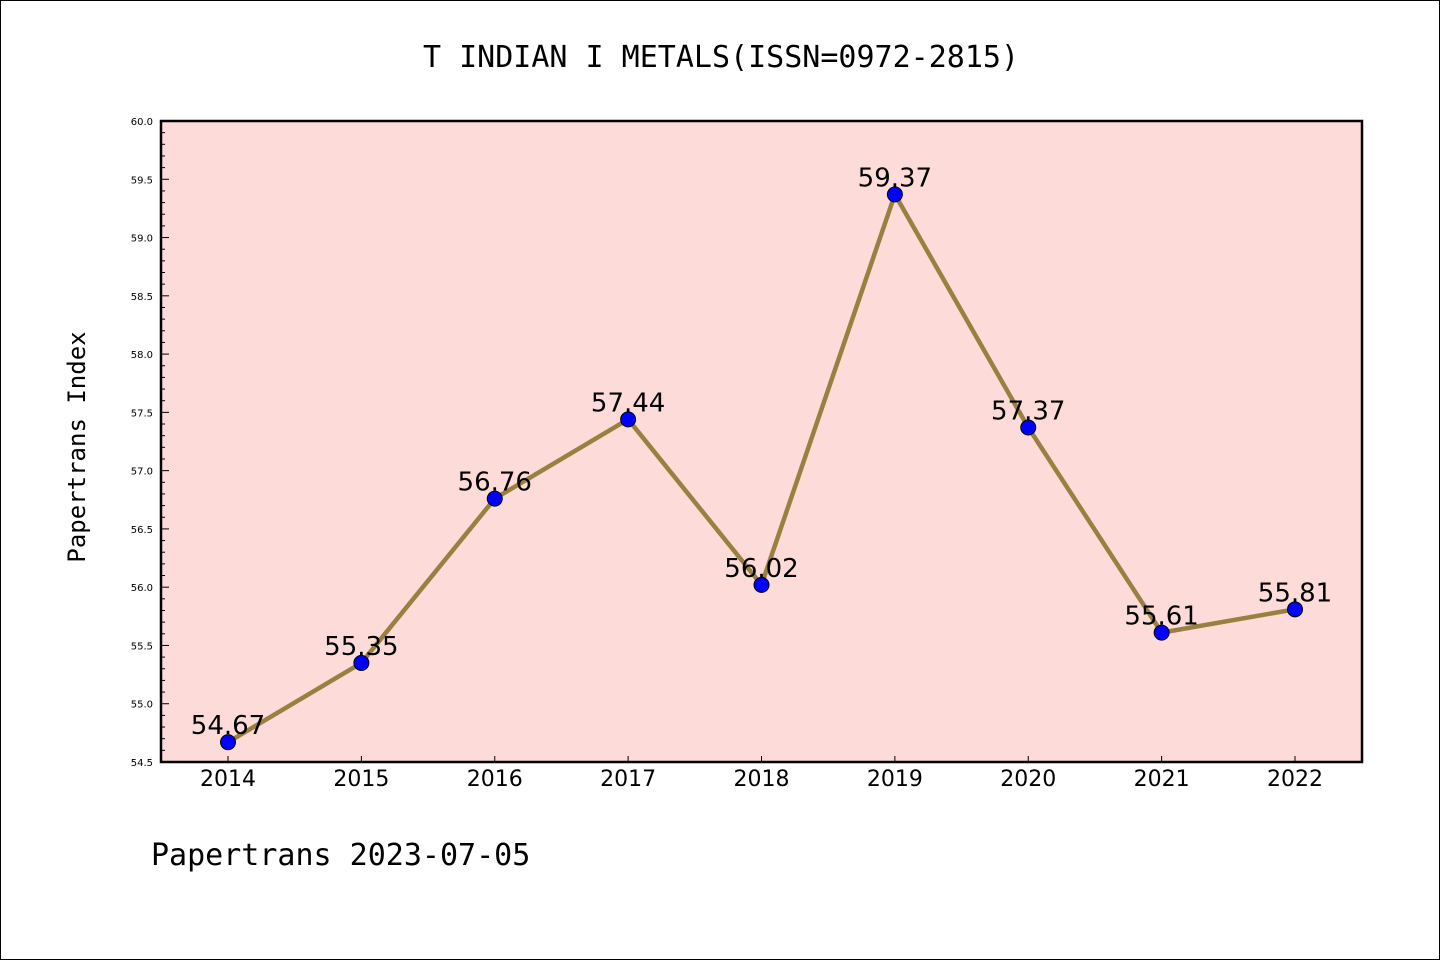 Image resolution: width=1440 pixels, height=961 pixels. Describe the element at coordinates (142, 297) in the screenshot. I see `y-tick-label: 58.5` at that location.